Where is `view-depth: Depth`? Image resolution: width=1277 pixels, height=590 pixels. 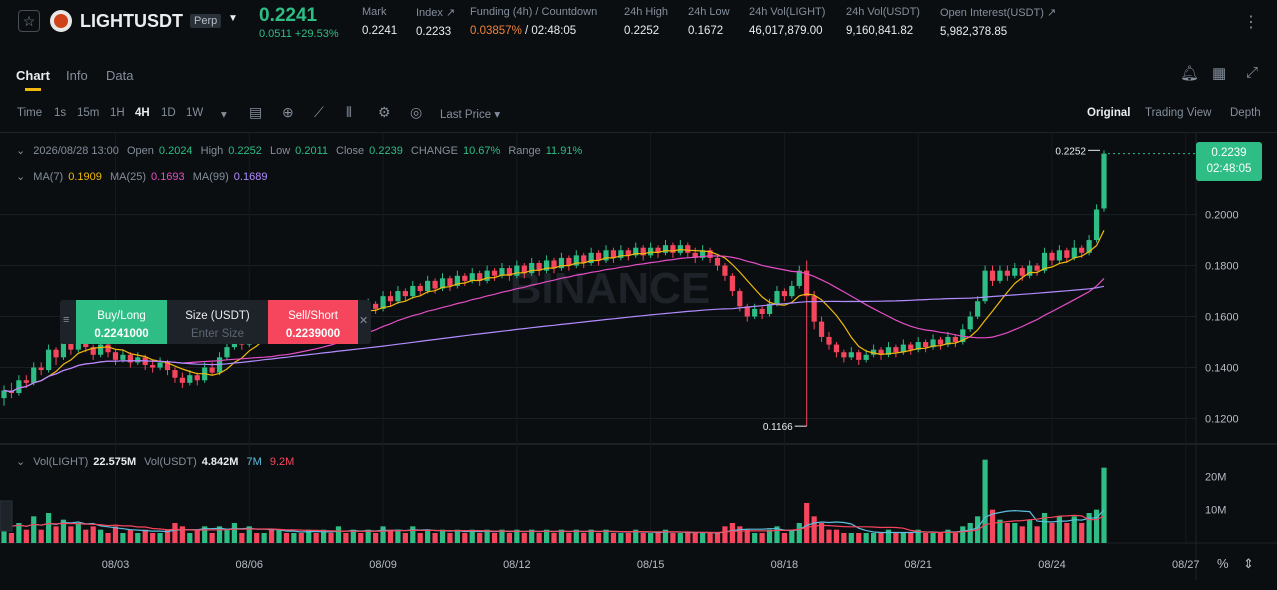
view-depth: Depth is located at coordinates (1245, 113).